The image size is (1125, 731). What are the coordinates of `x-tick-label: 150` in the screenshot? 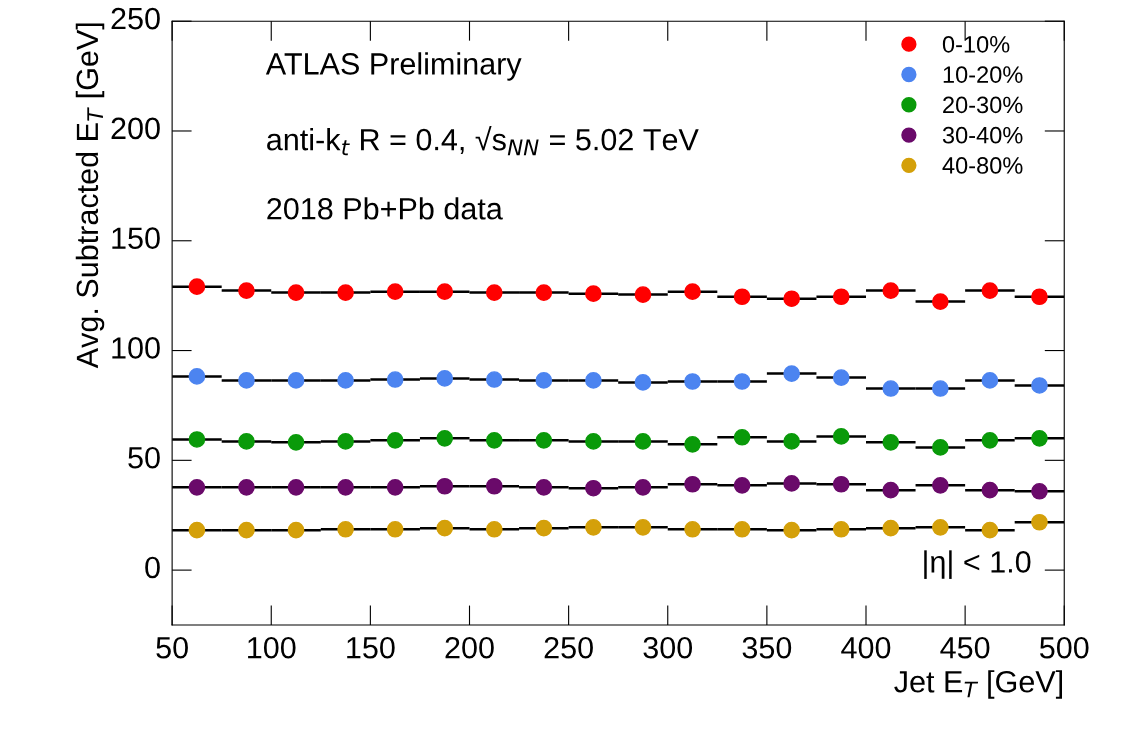 It's located at (371, 647).